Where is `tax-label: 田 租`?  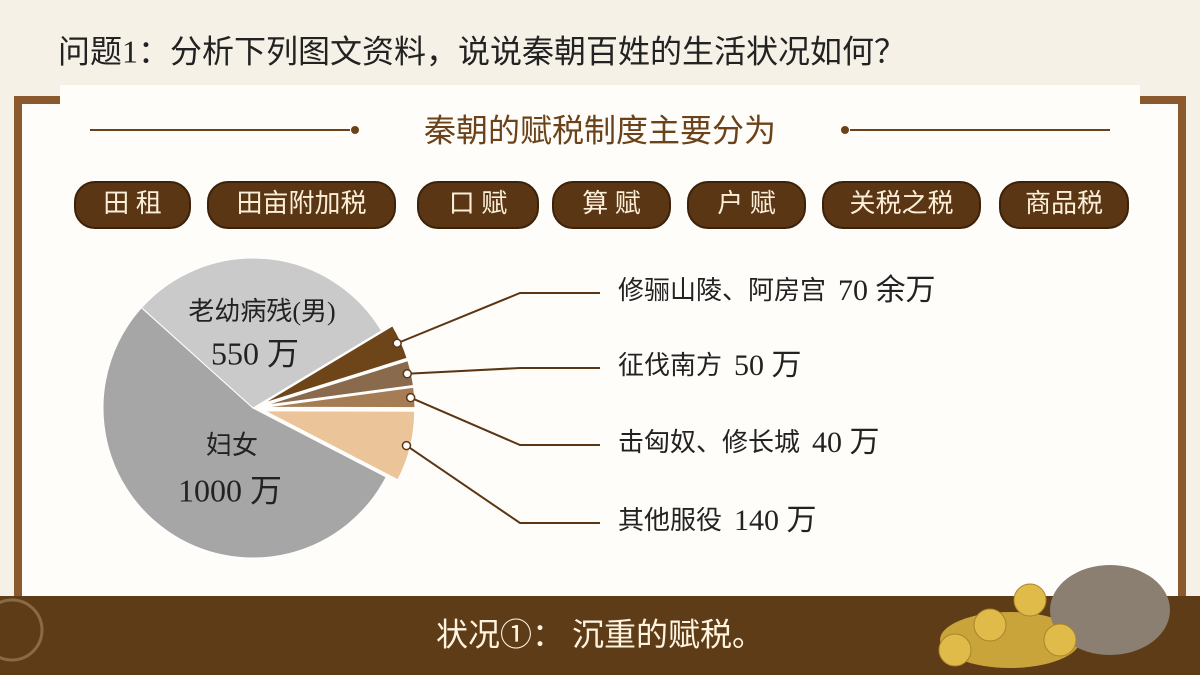 tax-label: 田 租 is located at coordinates (132, 203).